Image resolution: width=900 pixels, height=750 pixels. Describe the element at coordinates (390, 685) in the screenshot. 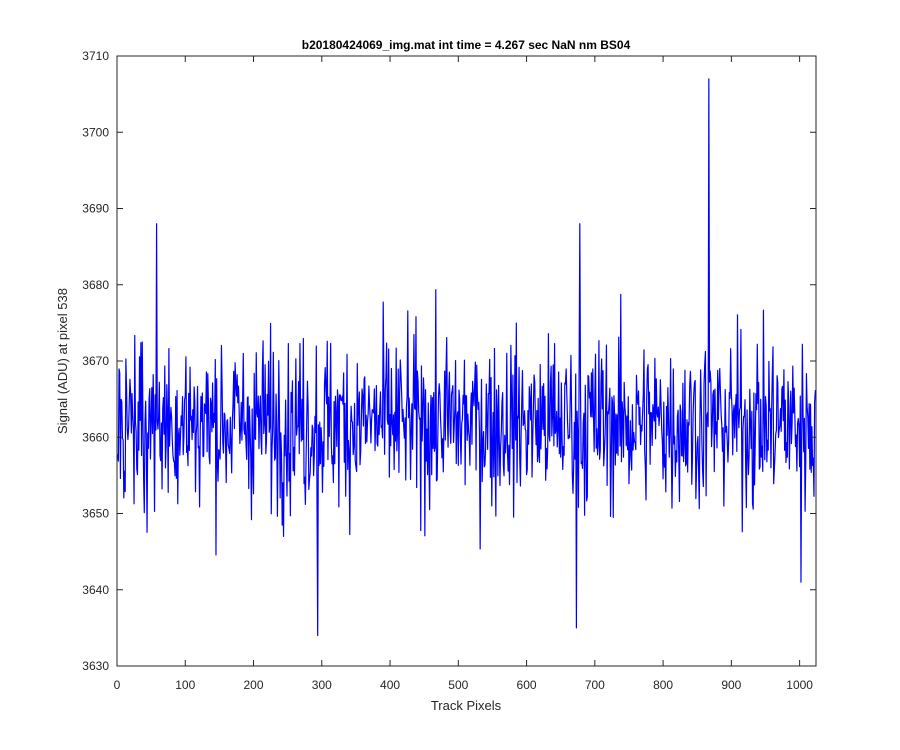

I see `x-tick-label: 400` at that location.